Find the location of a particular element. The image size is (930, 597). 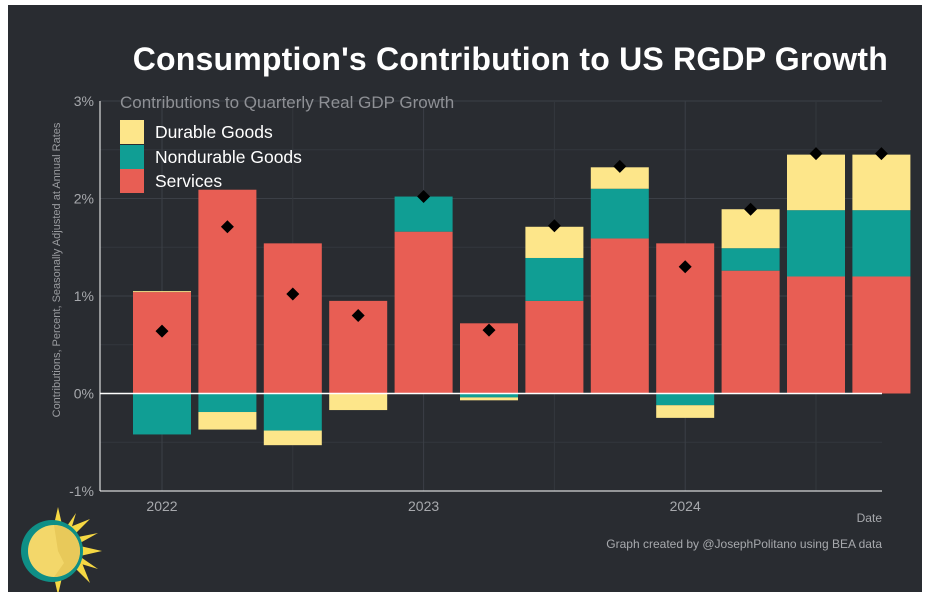

legend-swatch-durable is located at coordinates (132, 132).